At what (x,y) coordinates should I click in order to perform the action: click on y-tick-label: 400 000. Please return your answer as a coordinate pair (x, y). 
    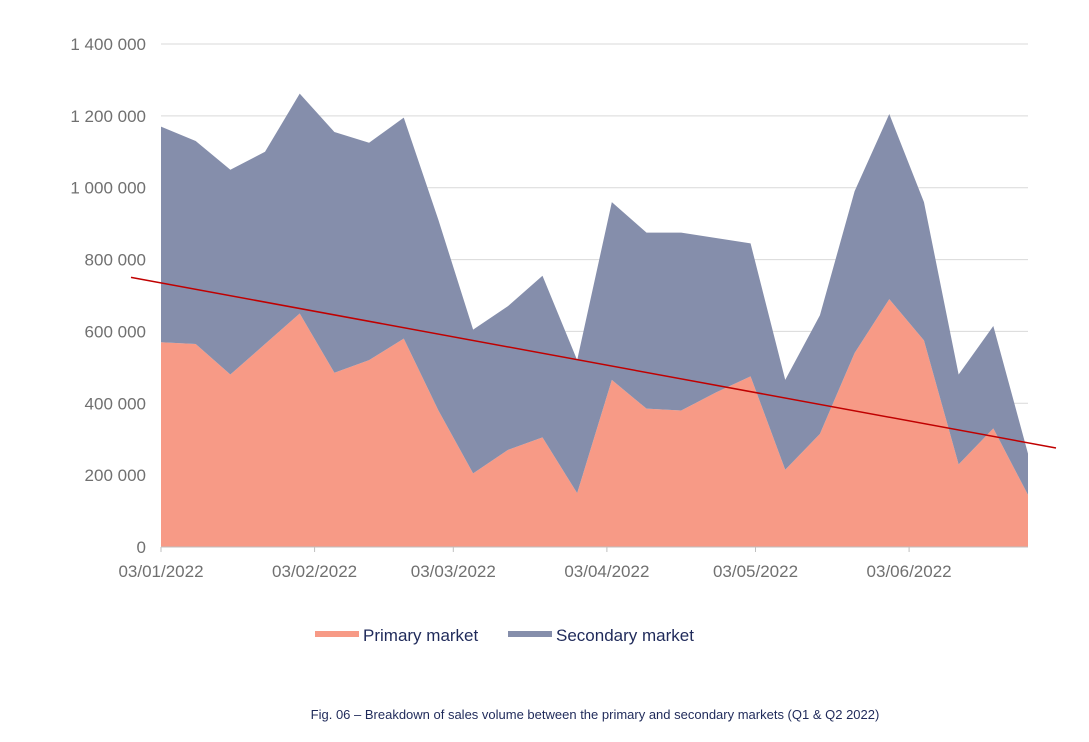
    Looking at the image, I should click on (115, 403).